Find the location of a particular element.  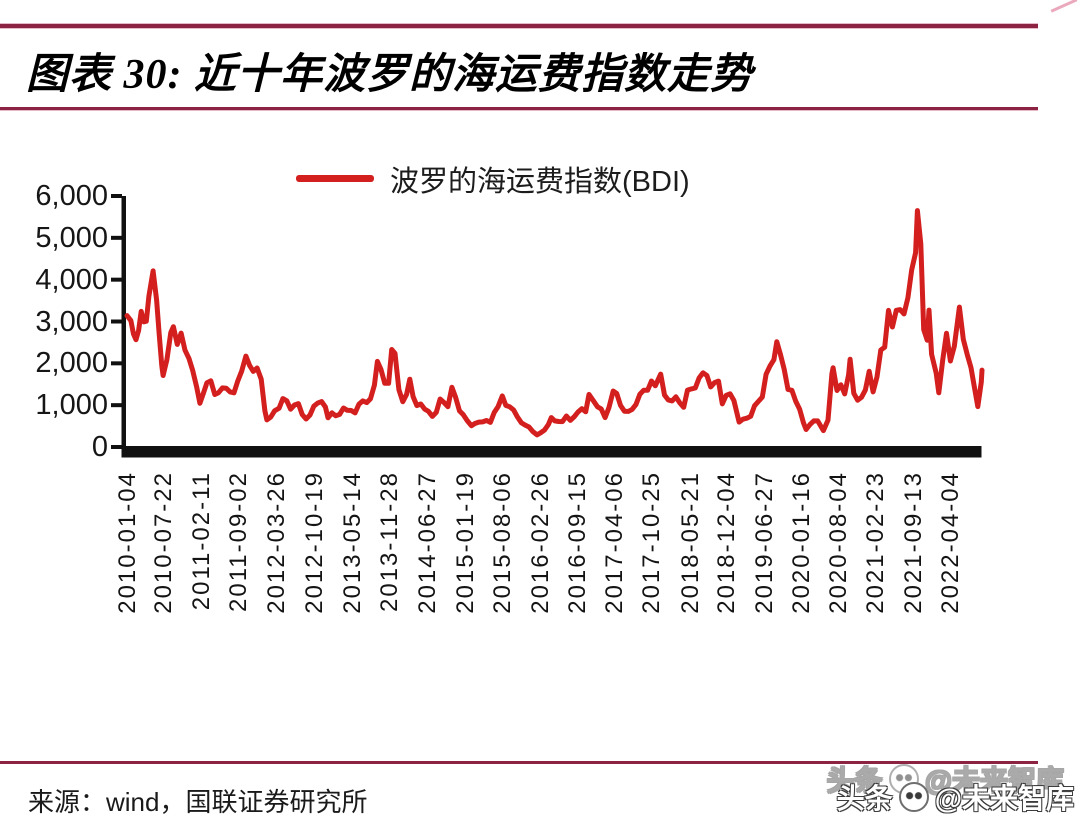

y-axis-tick-label: 0 is located at coordinates (99, 447).